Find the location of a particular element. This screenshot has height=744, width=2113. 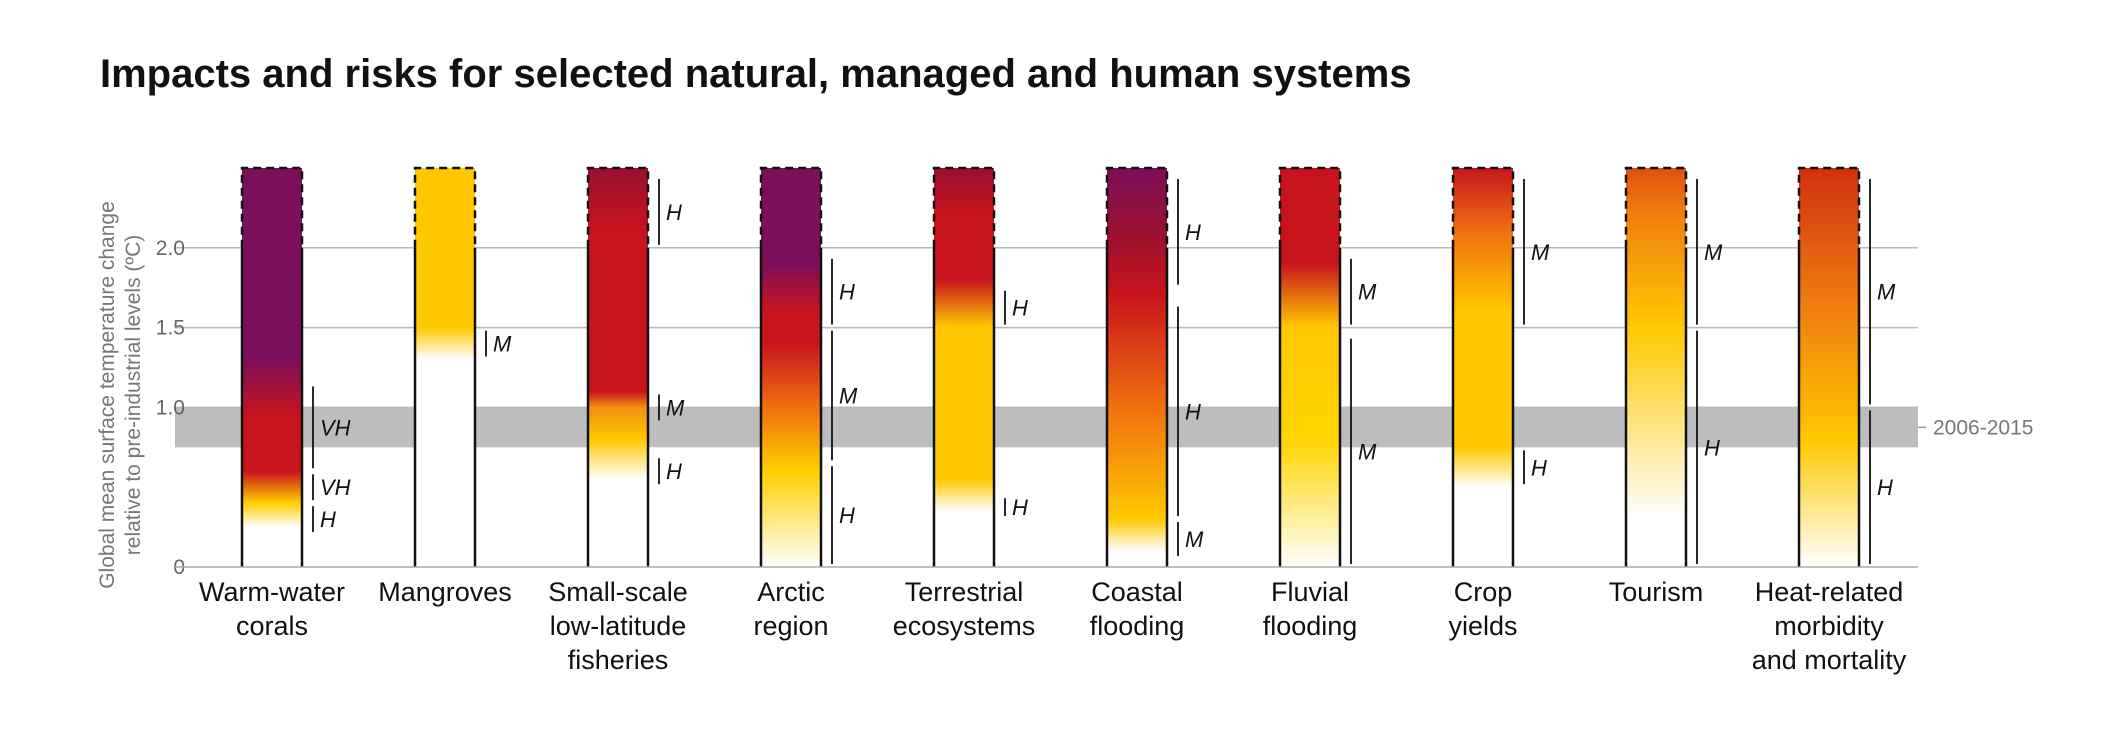

system-bar: H VH VH Warm-water corals is located at coordinates (275, 403).